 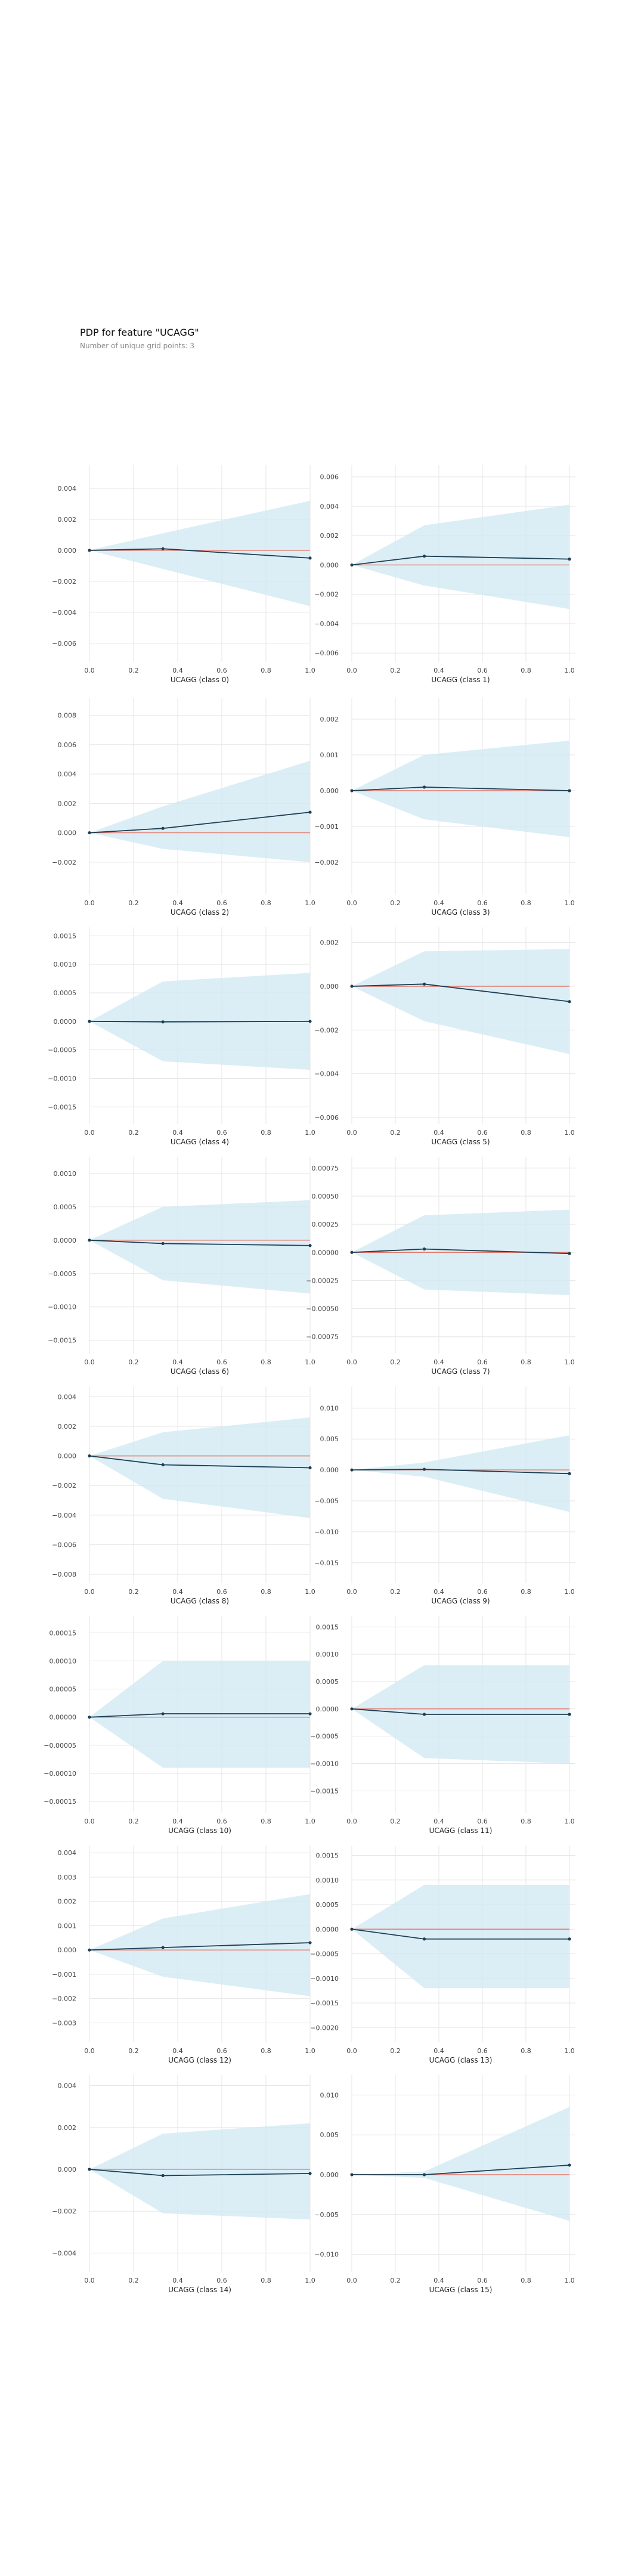 What do you see at coordinates (330, 2135) in the screenshot?
I see `y-tick-label: 0.005` at bounding box center [330, 2135].